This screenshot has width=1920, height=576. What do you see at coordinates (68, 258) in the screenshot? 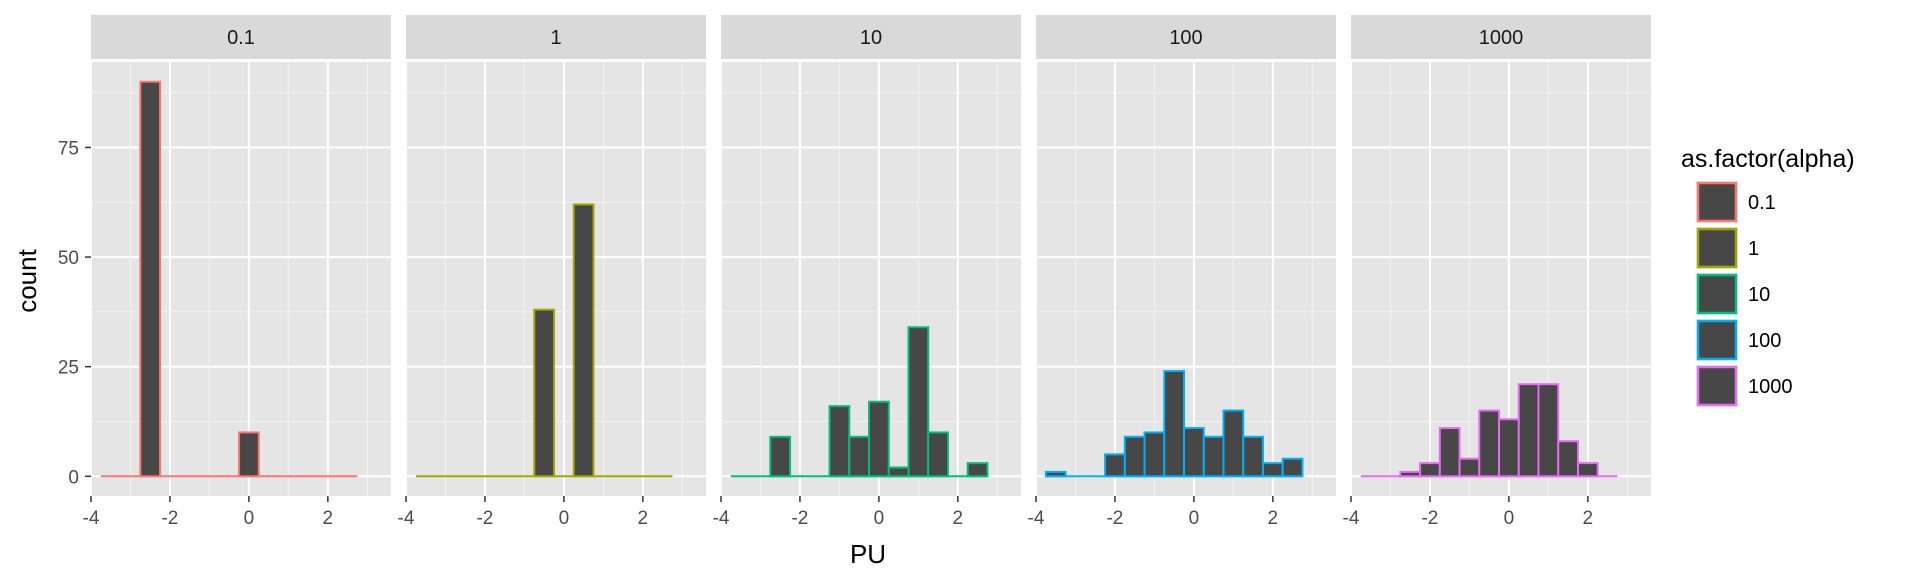
I see `y-tick-label: 50` at bounding box center [68, 258].